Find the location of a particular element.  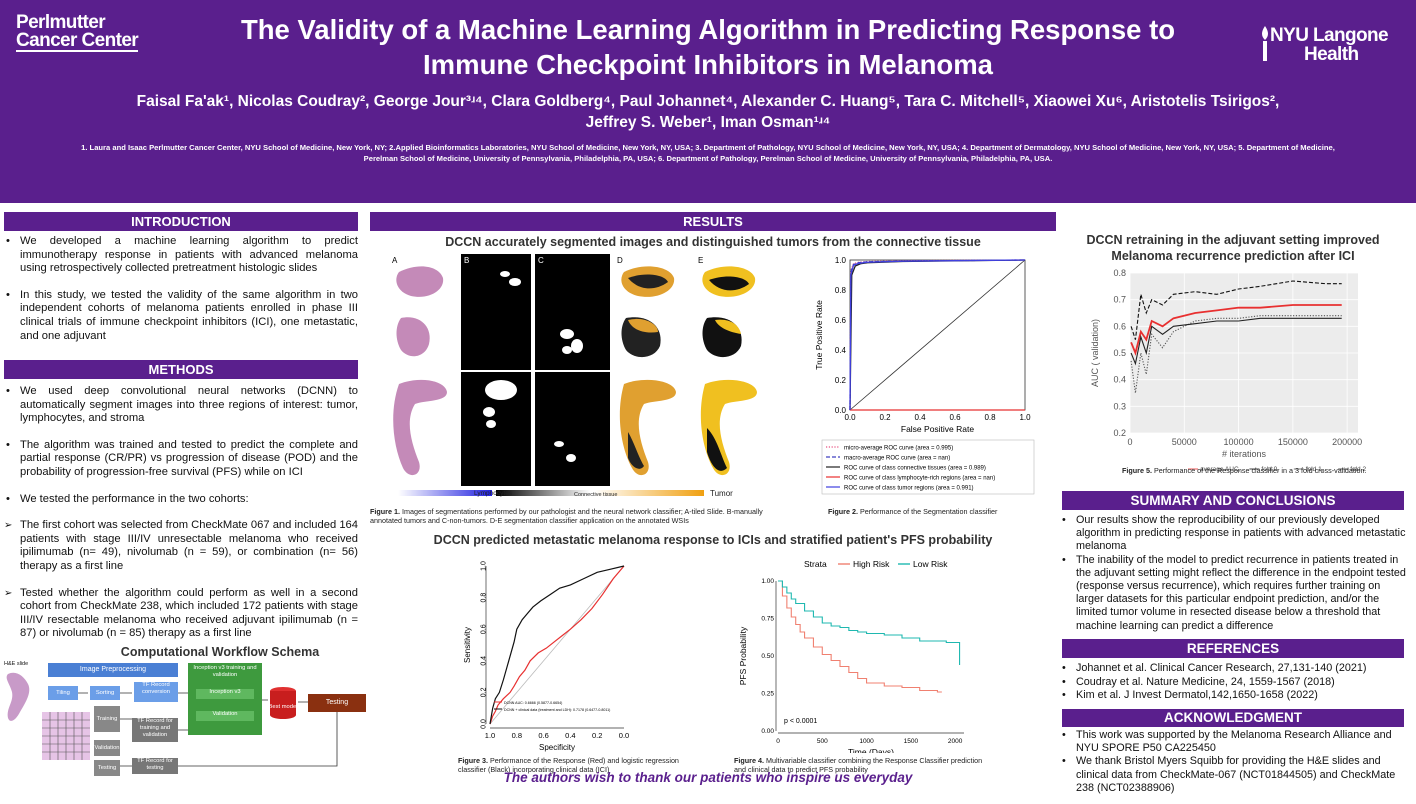

x-tick-label: 100000 is located at coordinates (1239, 442).